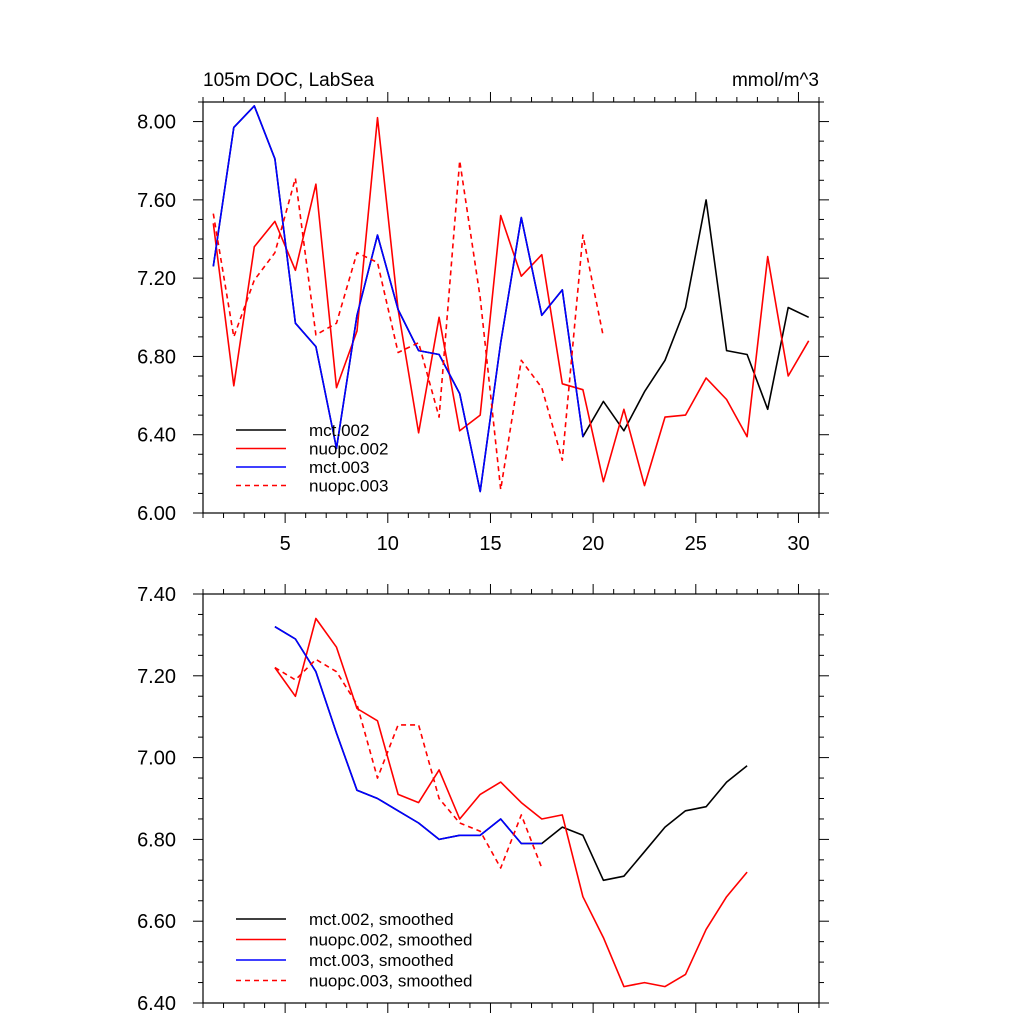  I want to click on x-tick-label: 10, so click(388, 544).